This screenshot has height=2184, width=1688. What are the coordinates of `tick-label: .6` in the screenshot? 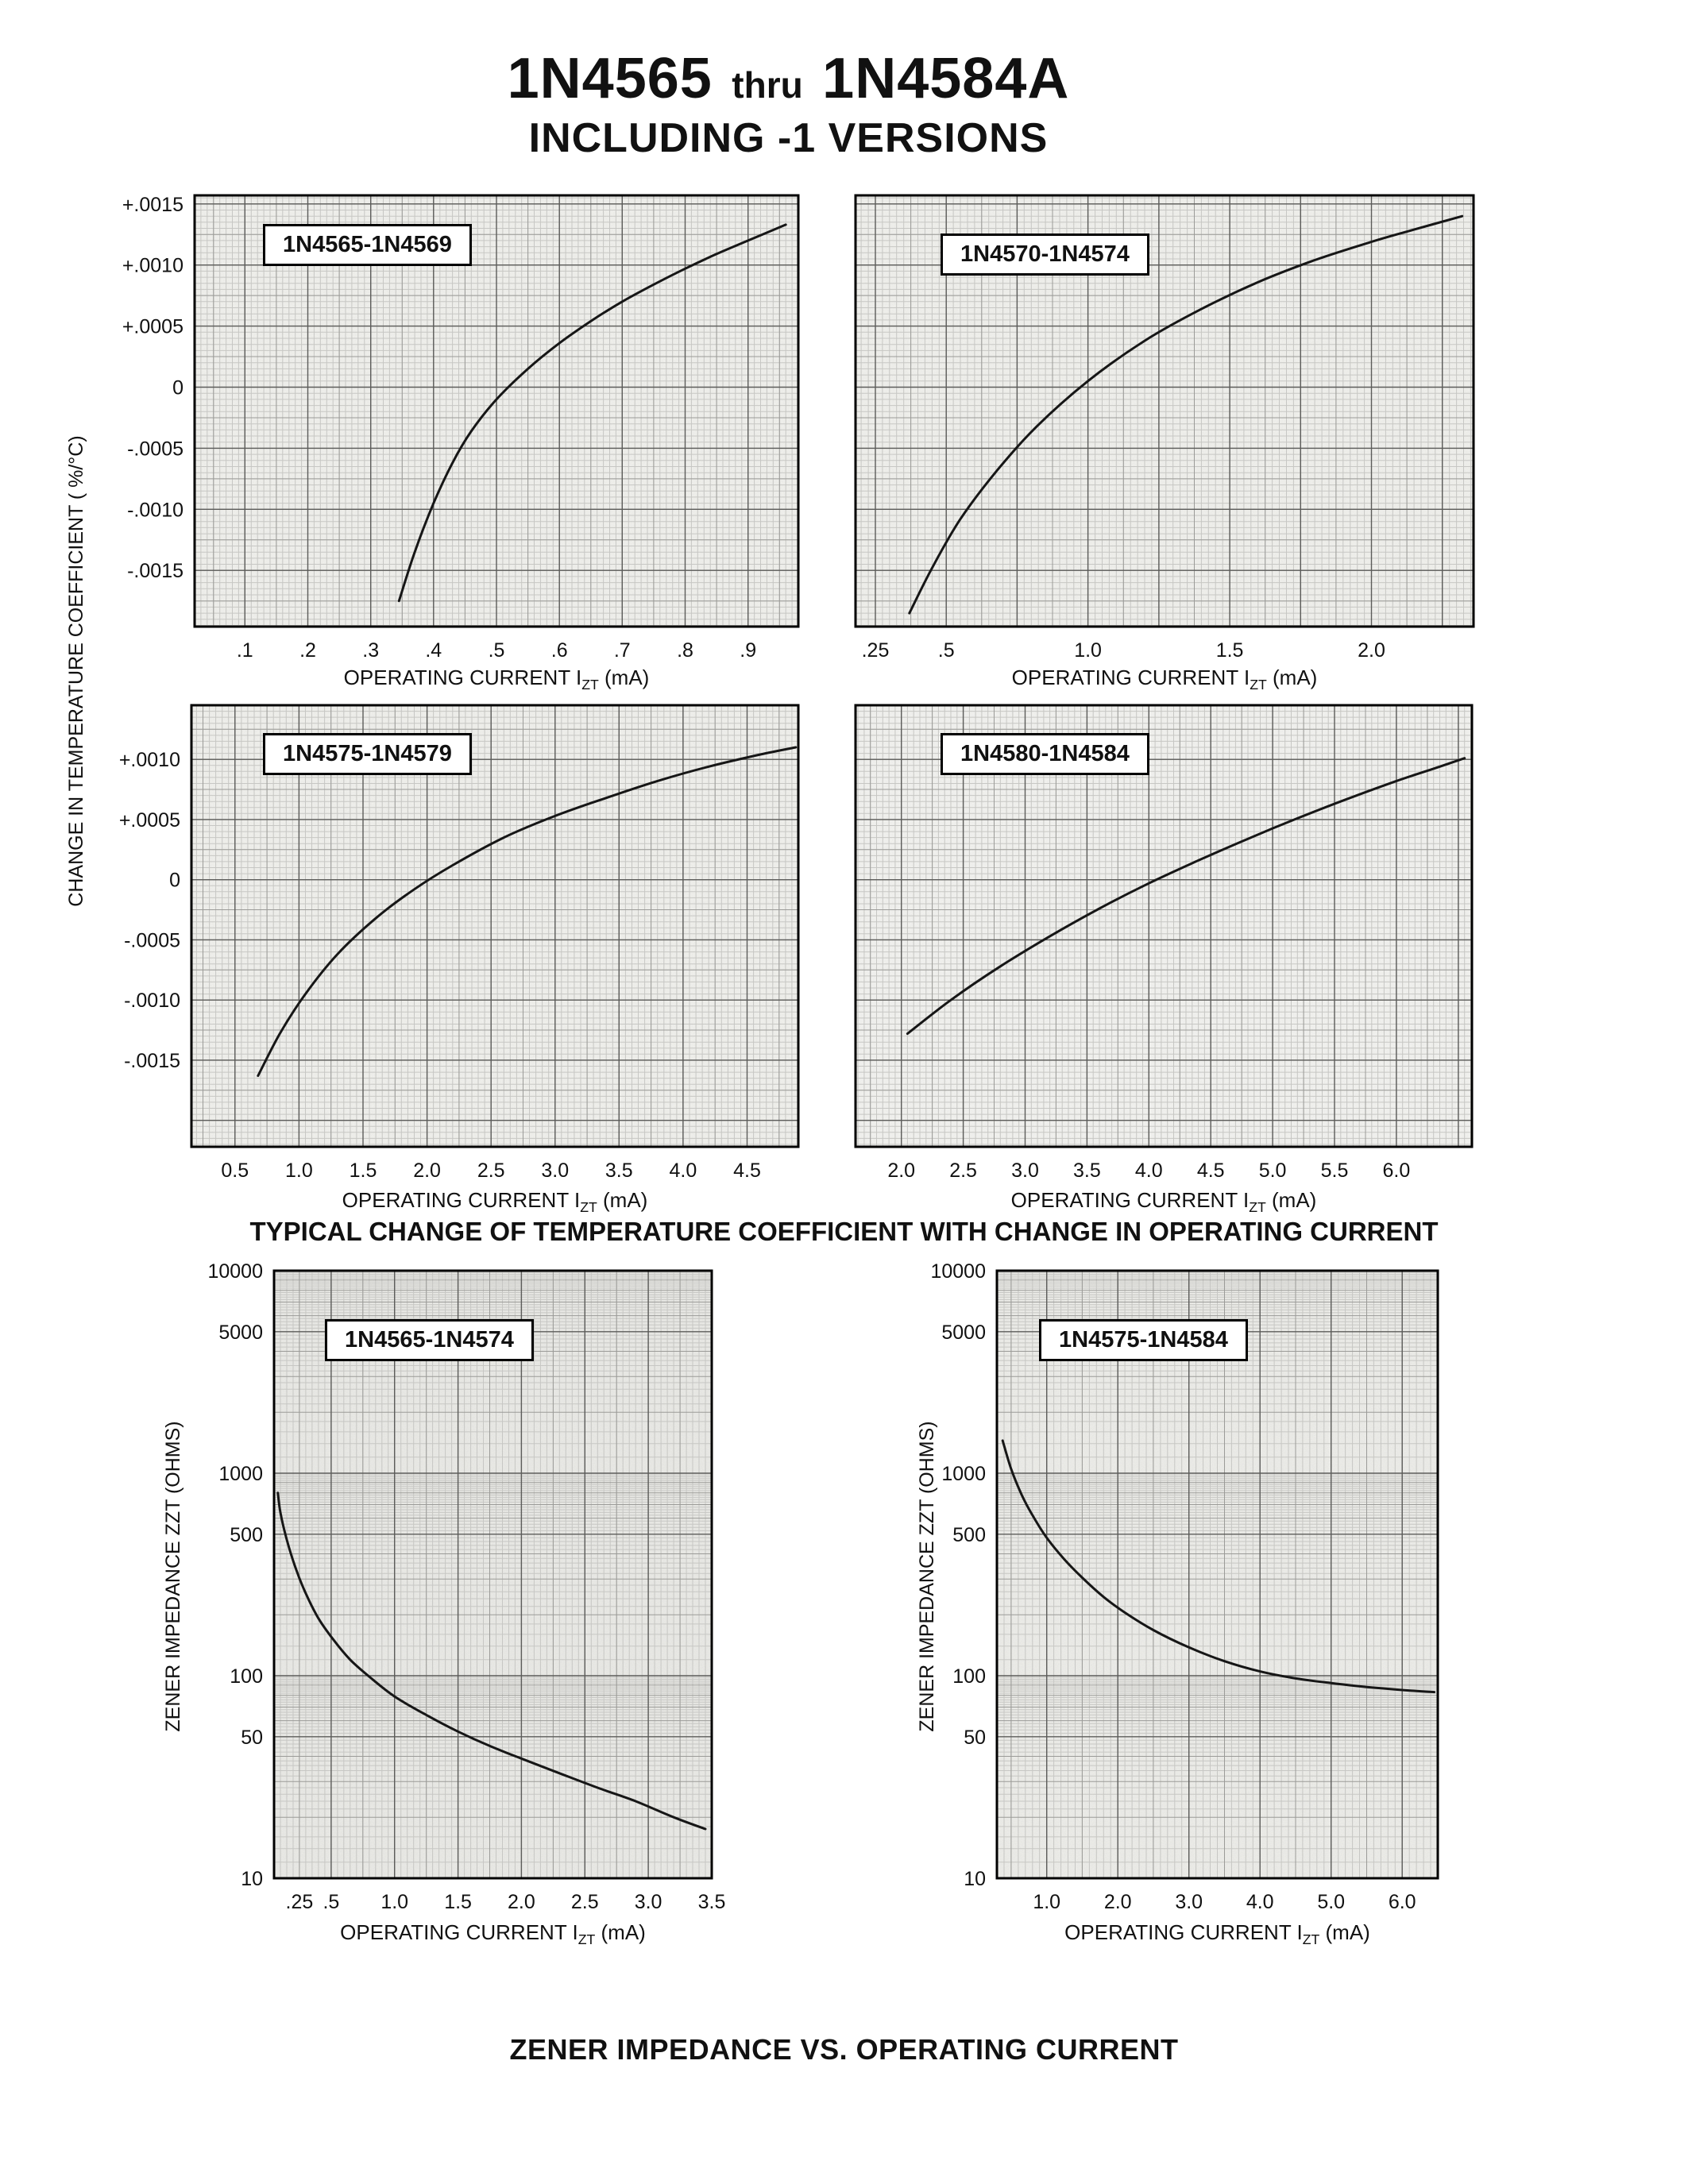 It's located at (559, 650).